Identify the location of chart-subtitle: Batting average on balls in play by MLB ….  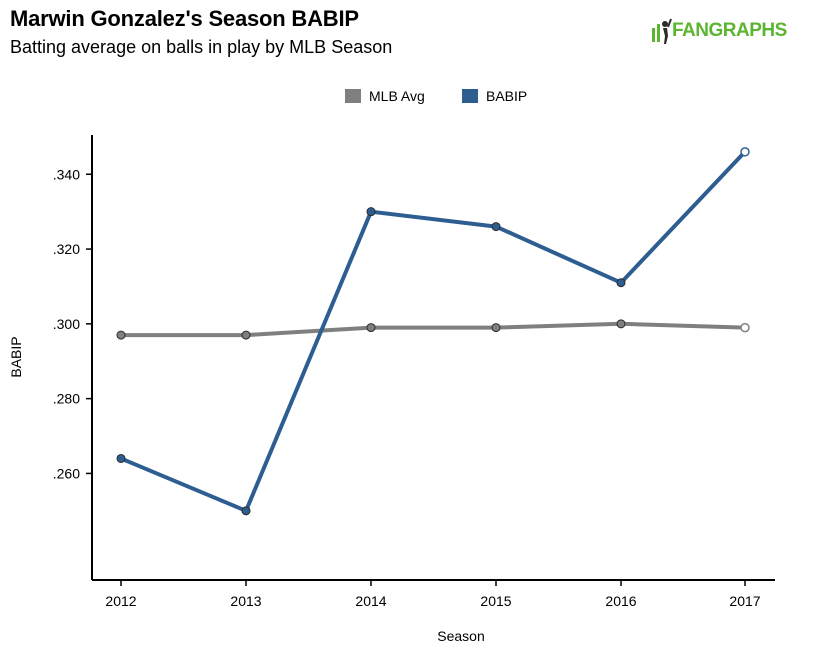
(201, 47).